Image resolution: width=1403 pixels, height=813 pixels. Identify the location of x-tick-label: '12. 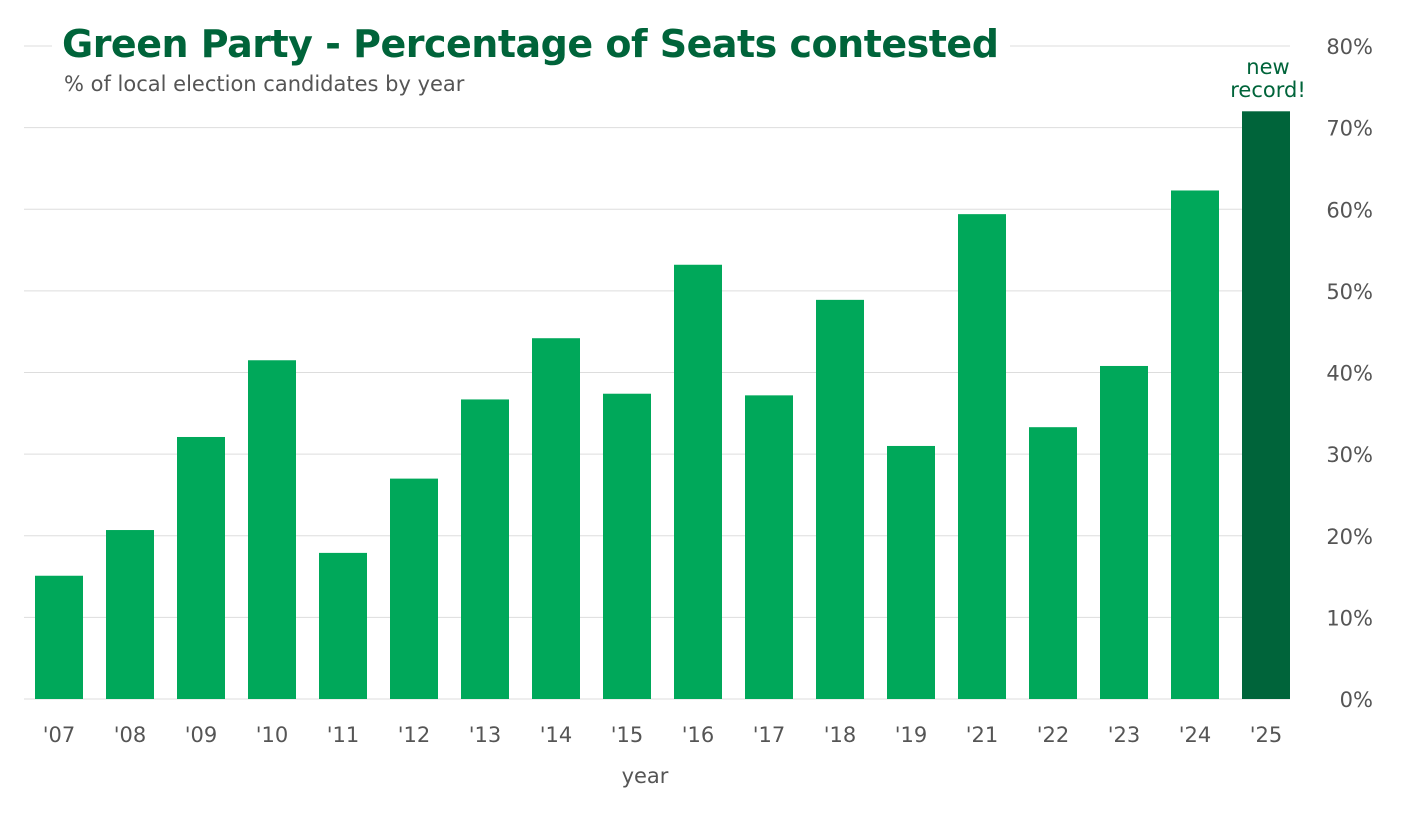
(414, 735).